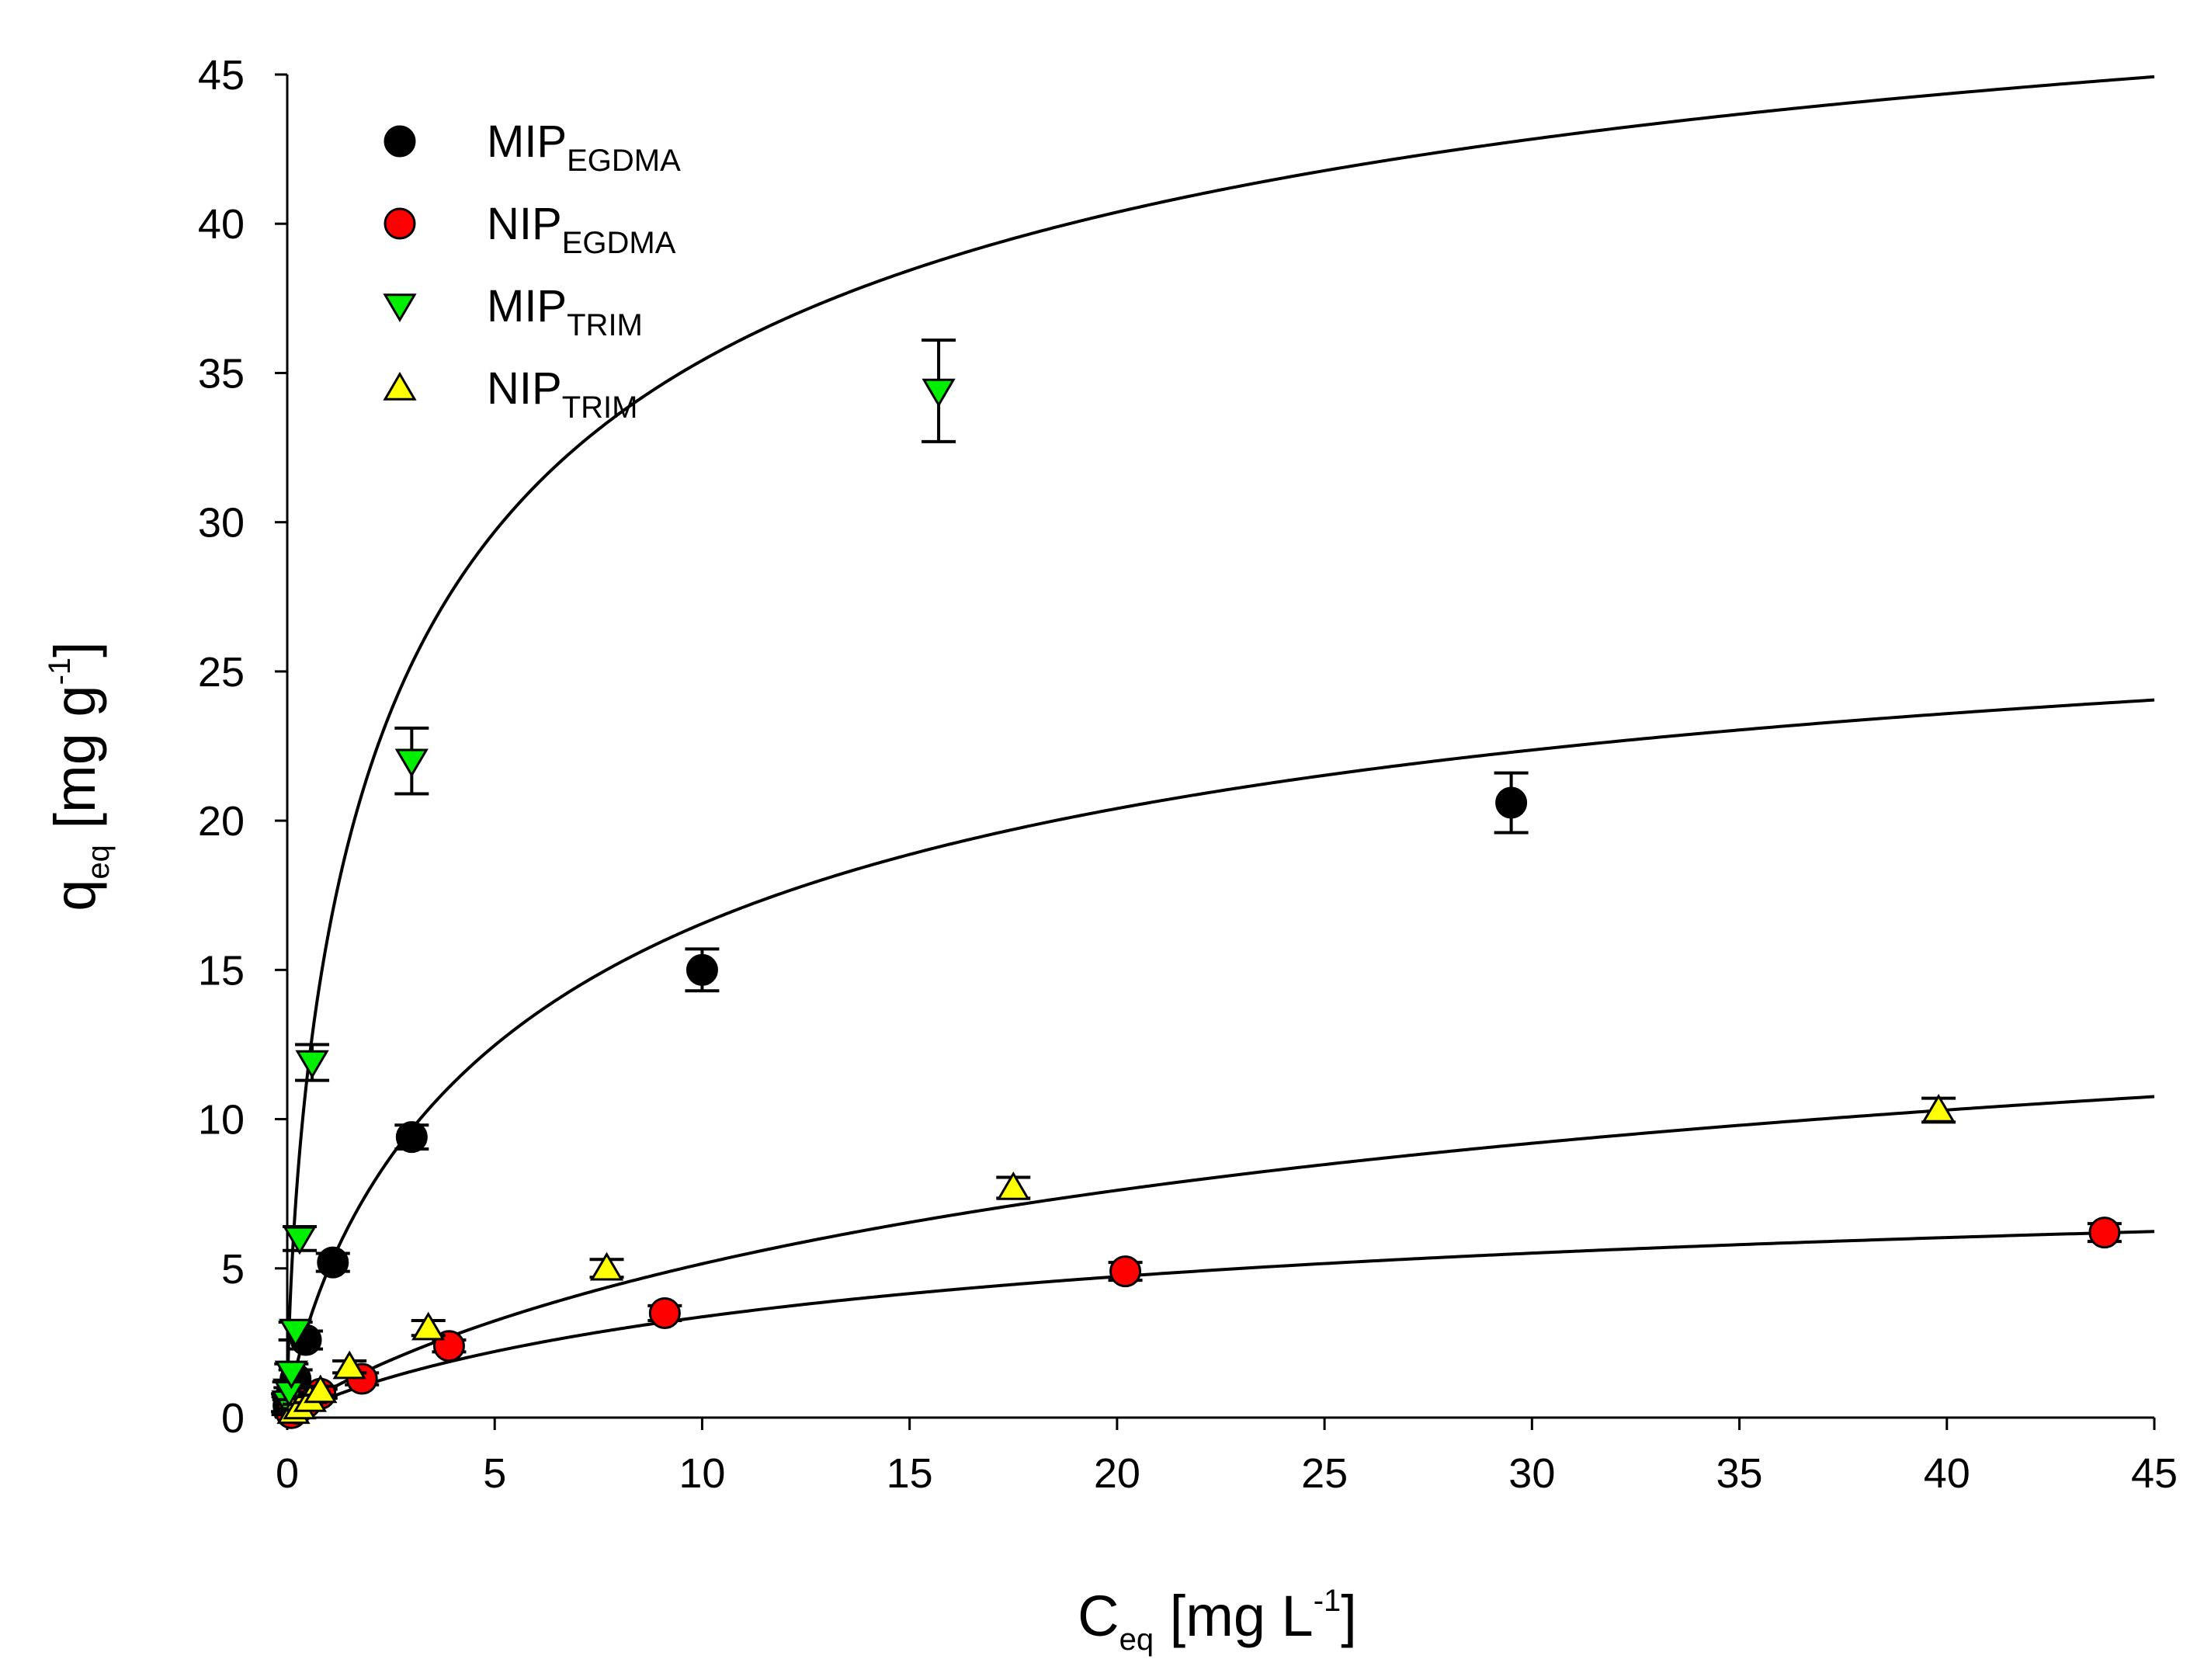  Describe the element at coordinates (702, 1473) in the screenshot. I see `x-tick-label: 10` at that location.